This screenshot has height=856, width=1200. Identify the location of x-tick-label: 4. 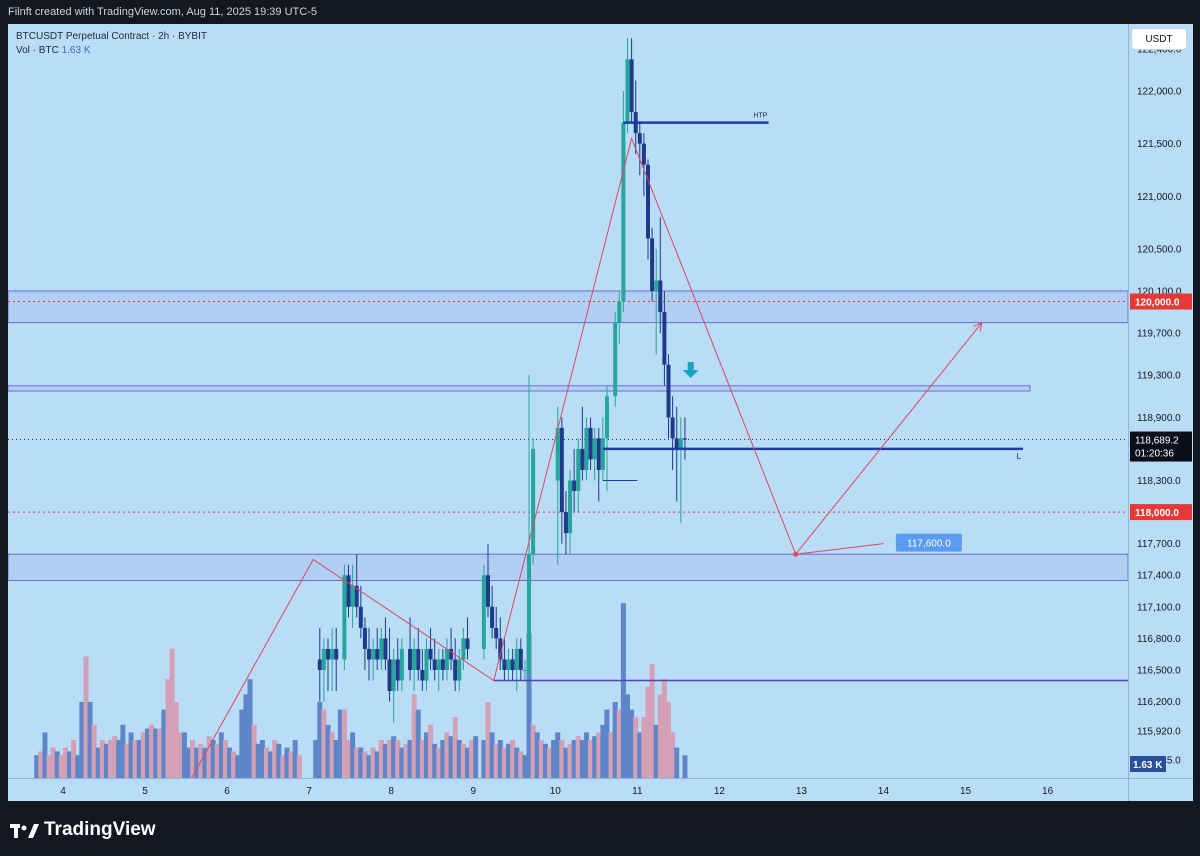
(63, 791).